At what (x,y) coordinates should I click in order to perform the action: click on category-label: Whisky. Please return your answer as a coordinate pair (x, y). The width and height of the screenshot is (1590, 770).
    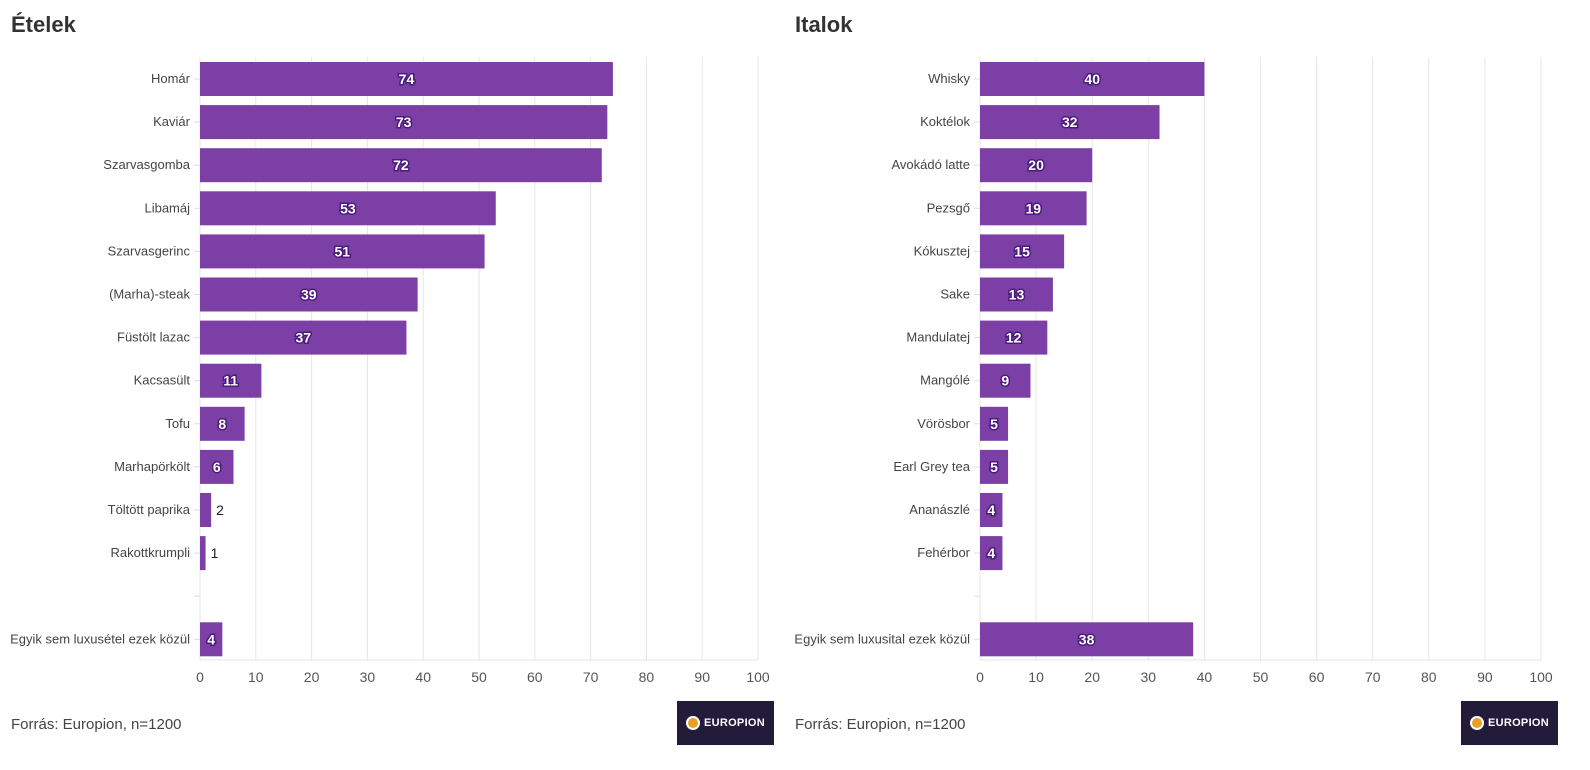
    Looking at the image, I should click on (949, 78).